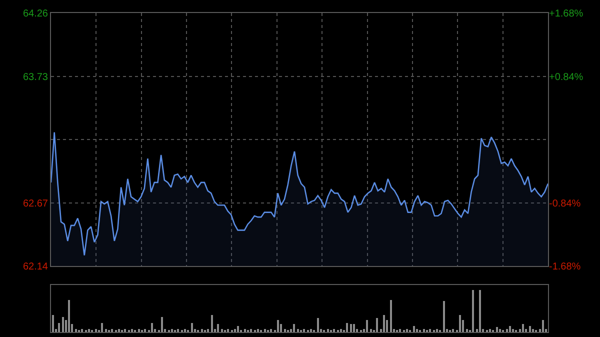 The width and height of the screenshot is (600, 337). What do you see at coordinates (35, 204) in the screenshot?
I see `y-tick-label: 62.67` at bounding box center [35, 204].